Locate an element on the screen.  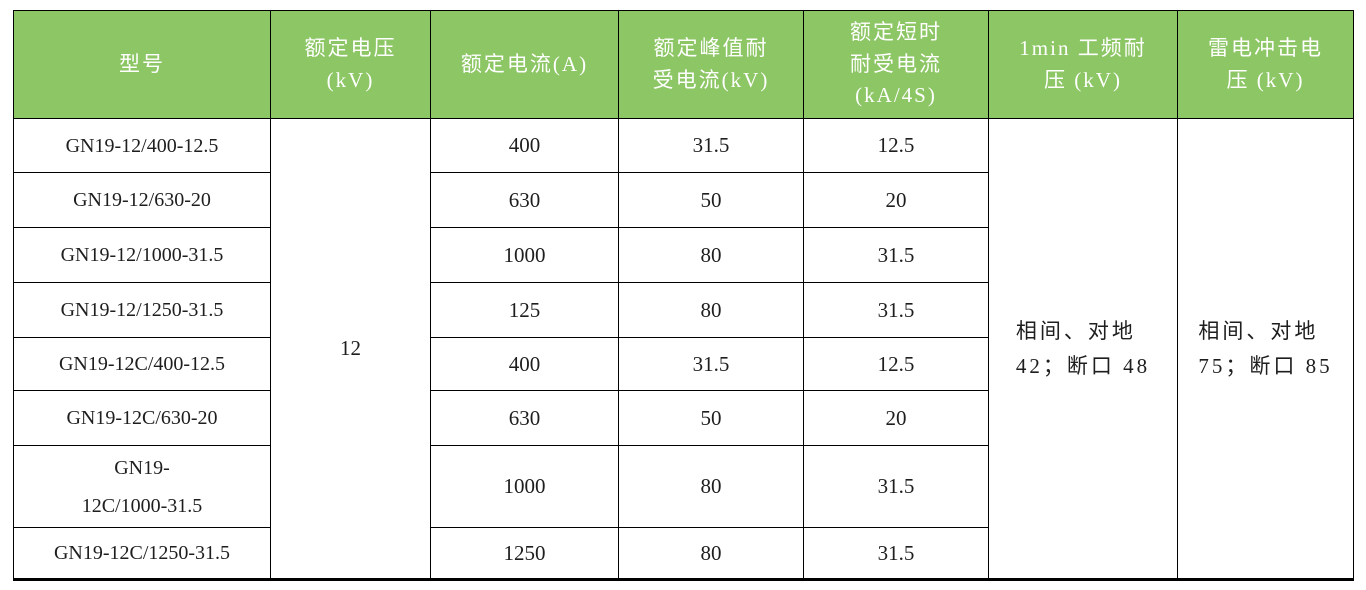
model-cell: GN19-12/1000-31.5 is located at coordinates (142, 255).